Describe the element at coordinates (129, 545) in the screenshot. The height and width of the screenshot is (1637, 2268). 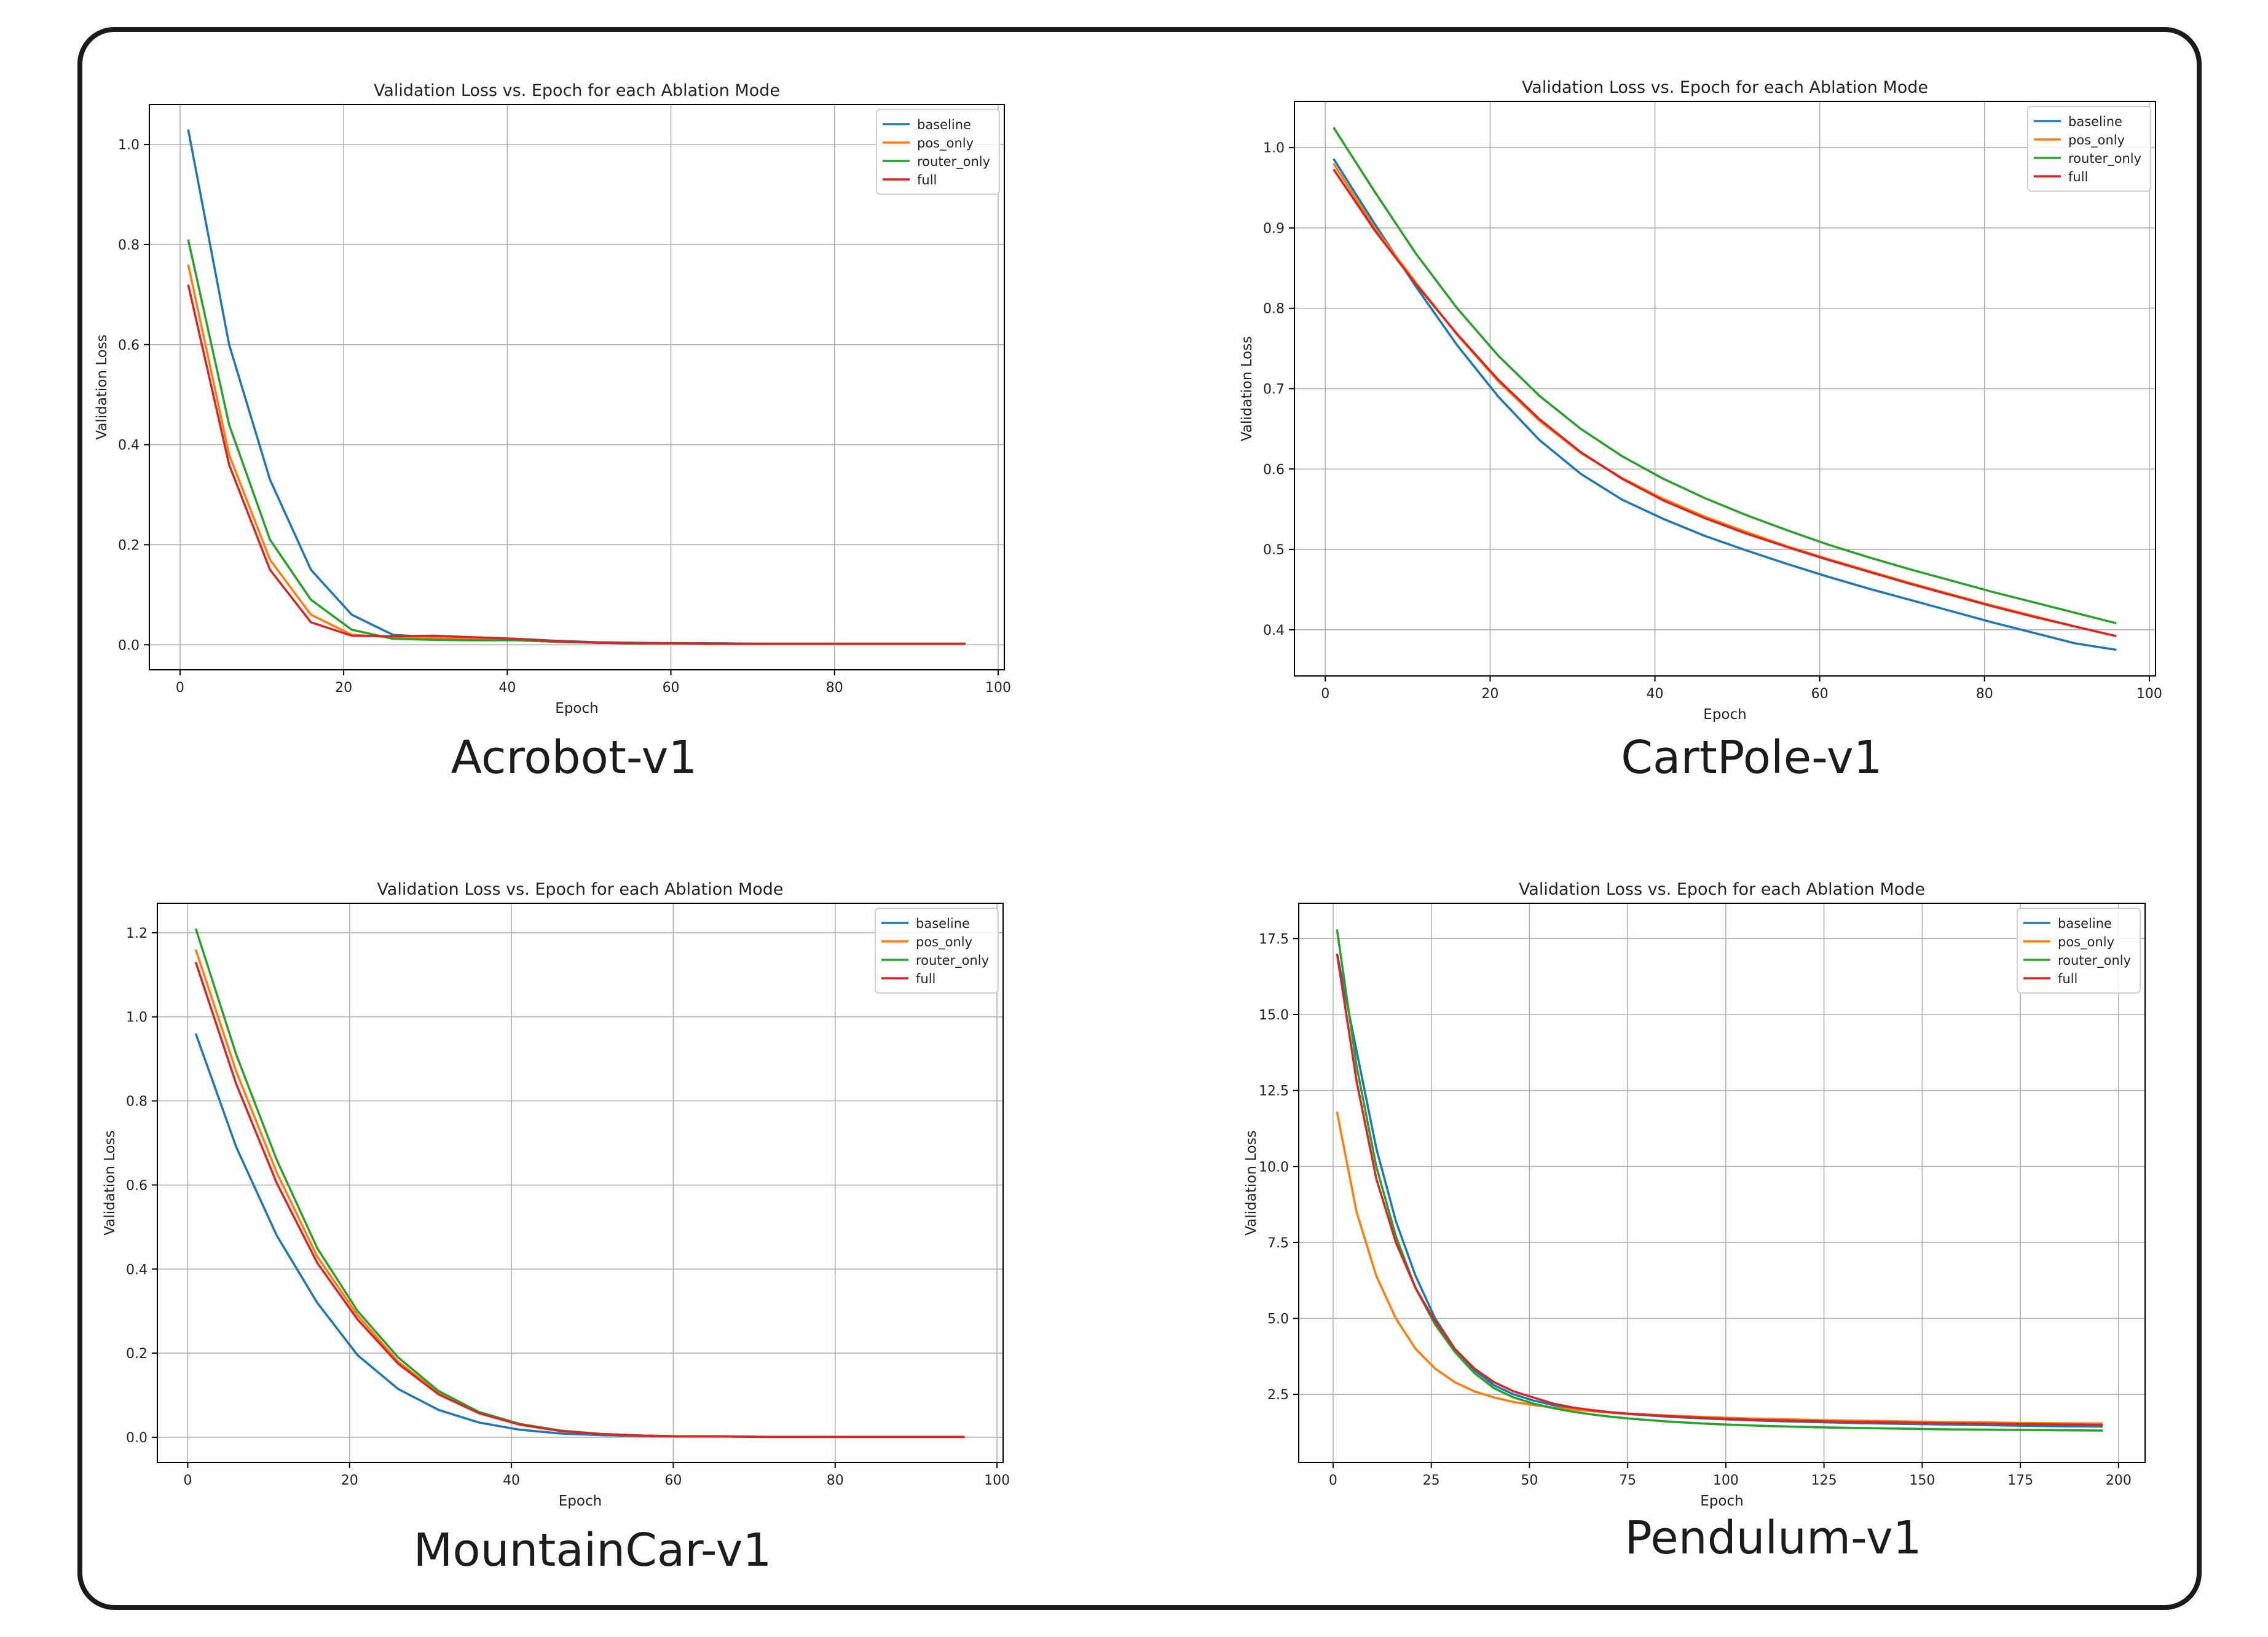
I see `y-tick-label: 0.2` at that location.